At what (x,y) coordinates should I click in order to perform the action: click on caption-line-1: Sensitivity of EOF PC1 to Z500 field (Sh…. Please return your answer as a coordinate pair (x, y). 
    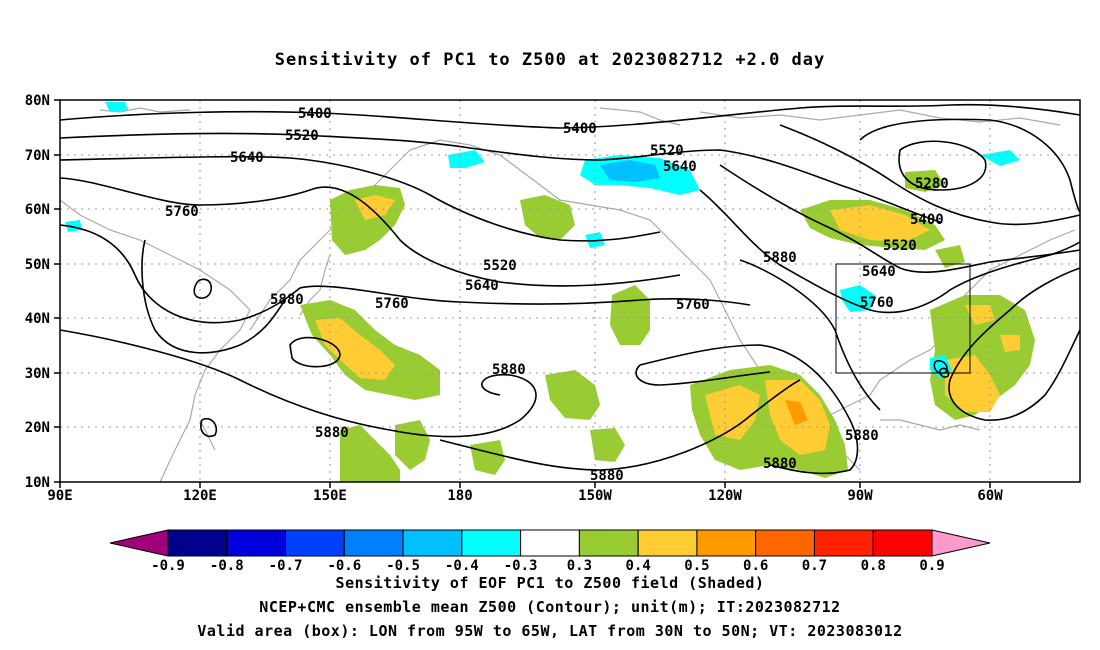
    Looking at the image, I should click on (550, 583).